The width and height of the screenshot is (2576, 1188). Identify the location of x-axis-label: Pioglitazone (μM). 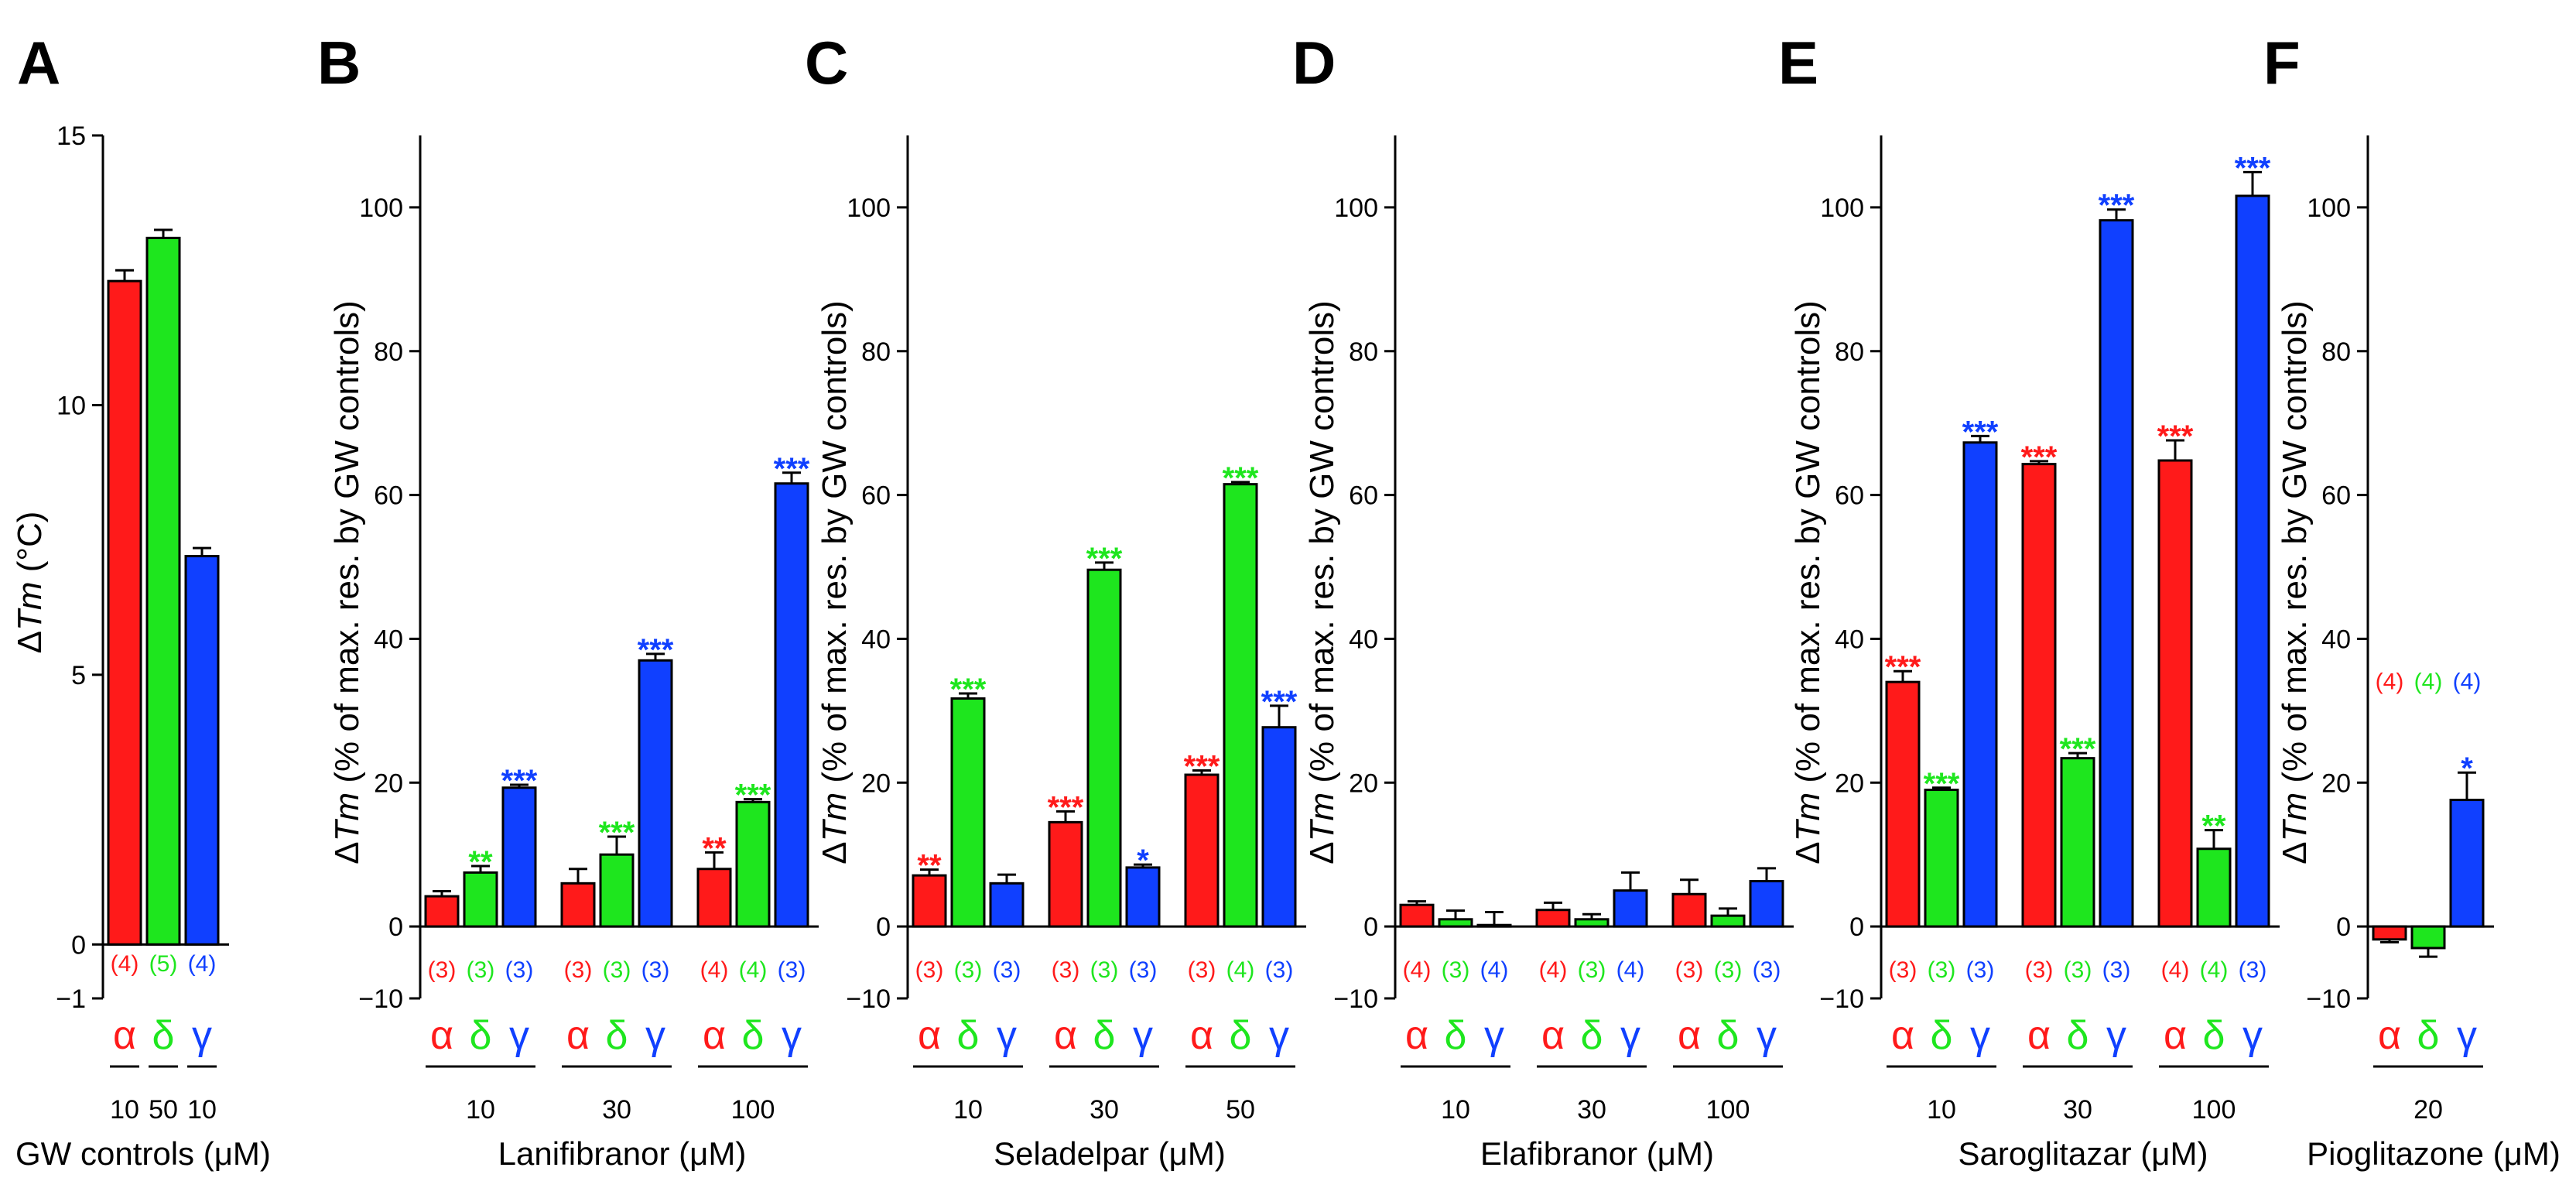
(2434, 1154).